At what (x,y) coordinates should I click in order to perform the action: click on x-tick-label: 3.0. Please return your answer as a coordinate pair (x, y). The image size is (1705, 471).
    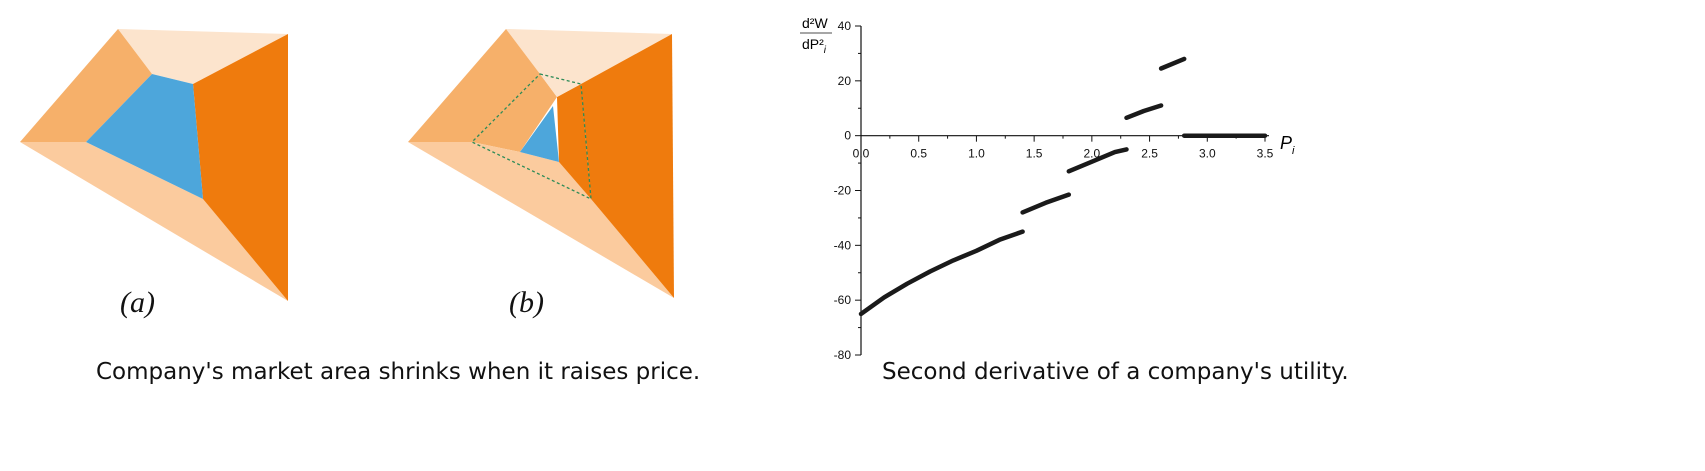
    Looking at the image, I should click on (1207, 154).